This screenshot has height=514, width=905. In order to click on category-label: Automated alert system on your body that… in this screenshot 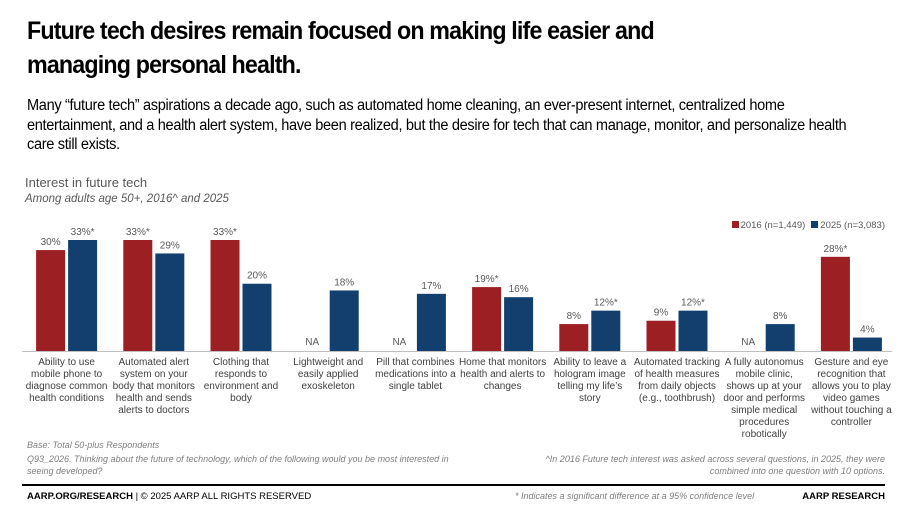, I will do `click(153, 386)`.